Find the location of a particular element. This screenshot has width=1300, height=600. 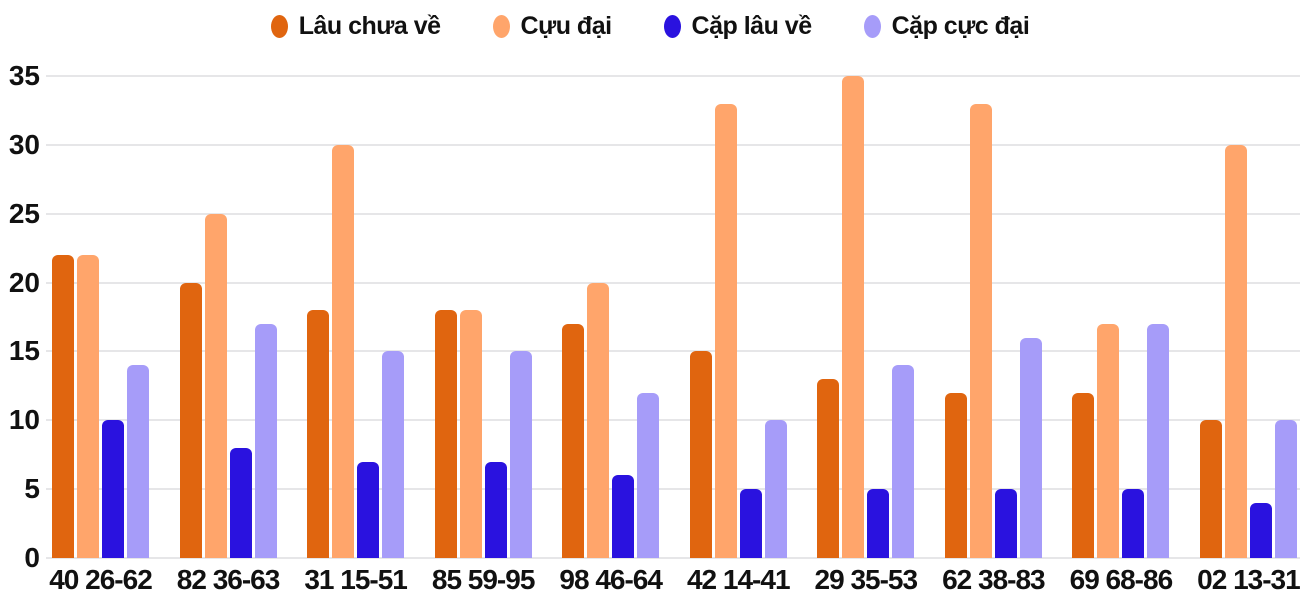

bar-s1-g4 is located at coordinates (598, 420).